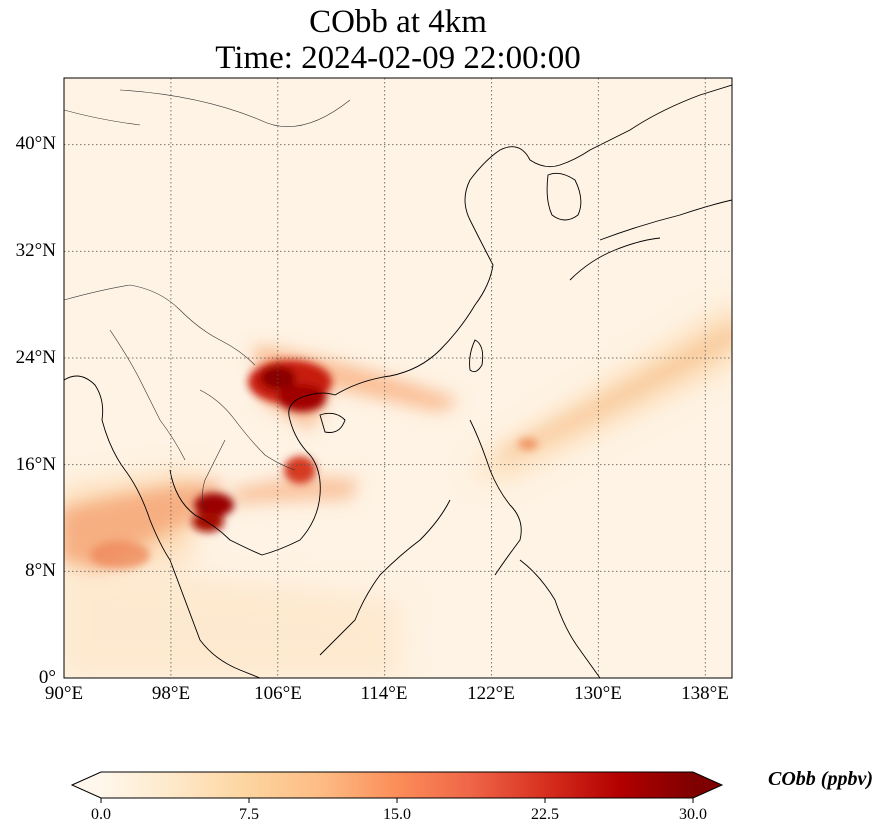 The height and width of the screenshot is (836, 887). What do you see at coordinates (278, 693) in the screenshot?
I see `x-tick-label: 106°E` at bounding box center [278, 693].